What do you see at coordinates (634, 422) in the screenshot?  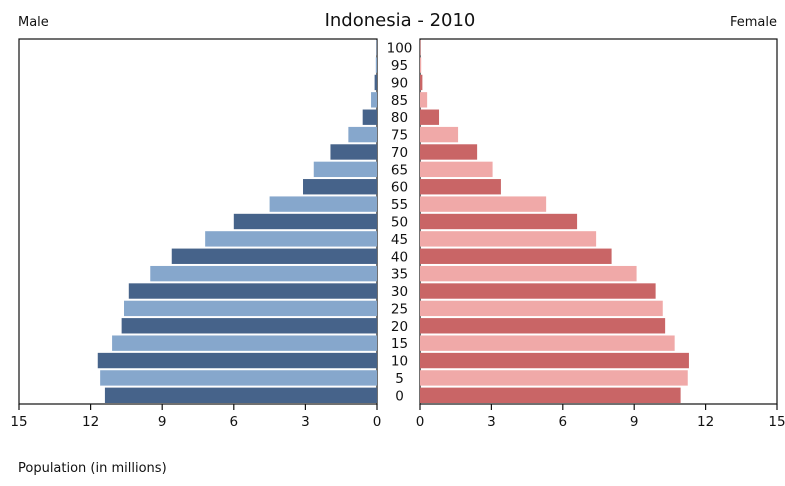 I see `female-x-tick-label-9: 9` at bounding box center [634, 422].